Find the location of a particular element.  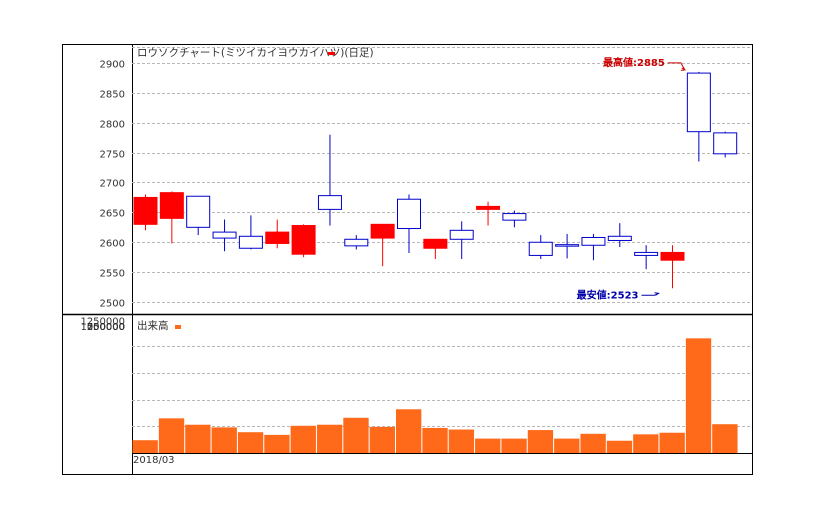

price-y-ticks: 2500 2550 2600 2650 2700 2750 2800 2850 2900 is located at coordinates (112, 185).